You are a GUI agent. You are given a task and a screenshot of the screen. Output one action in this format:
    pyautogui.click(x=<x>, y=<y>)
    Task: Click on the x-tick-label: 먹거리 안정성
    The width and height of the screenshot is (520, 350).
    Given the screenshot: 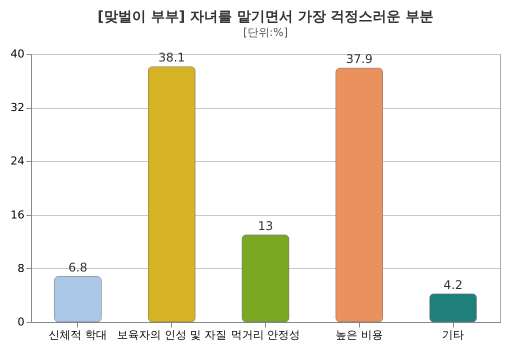 What is the action you would take?
    pyautogui.click(x=265, y=335)
    